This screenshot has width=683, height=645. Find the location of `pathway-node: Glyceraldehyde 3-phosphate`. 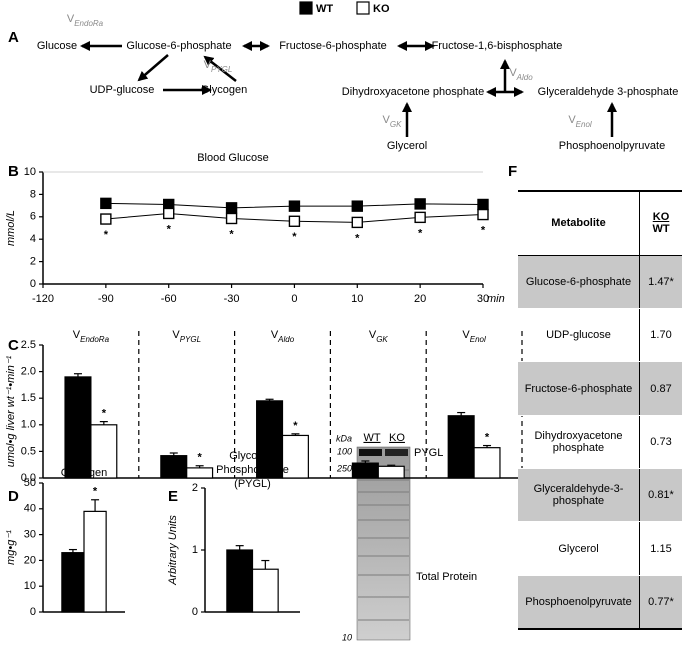

pathway-node: Glyceraldehyde 3-phosphate is located at coordinates (608, 92).